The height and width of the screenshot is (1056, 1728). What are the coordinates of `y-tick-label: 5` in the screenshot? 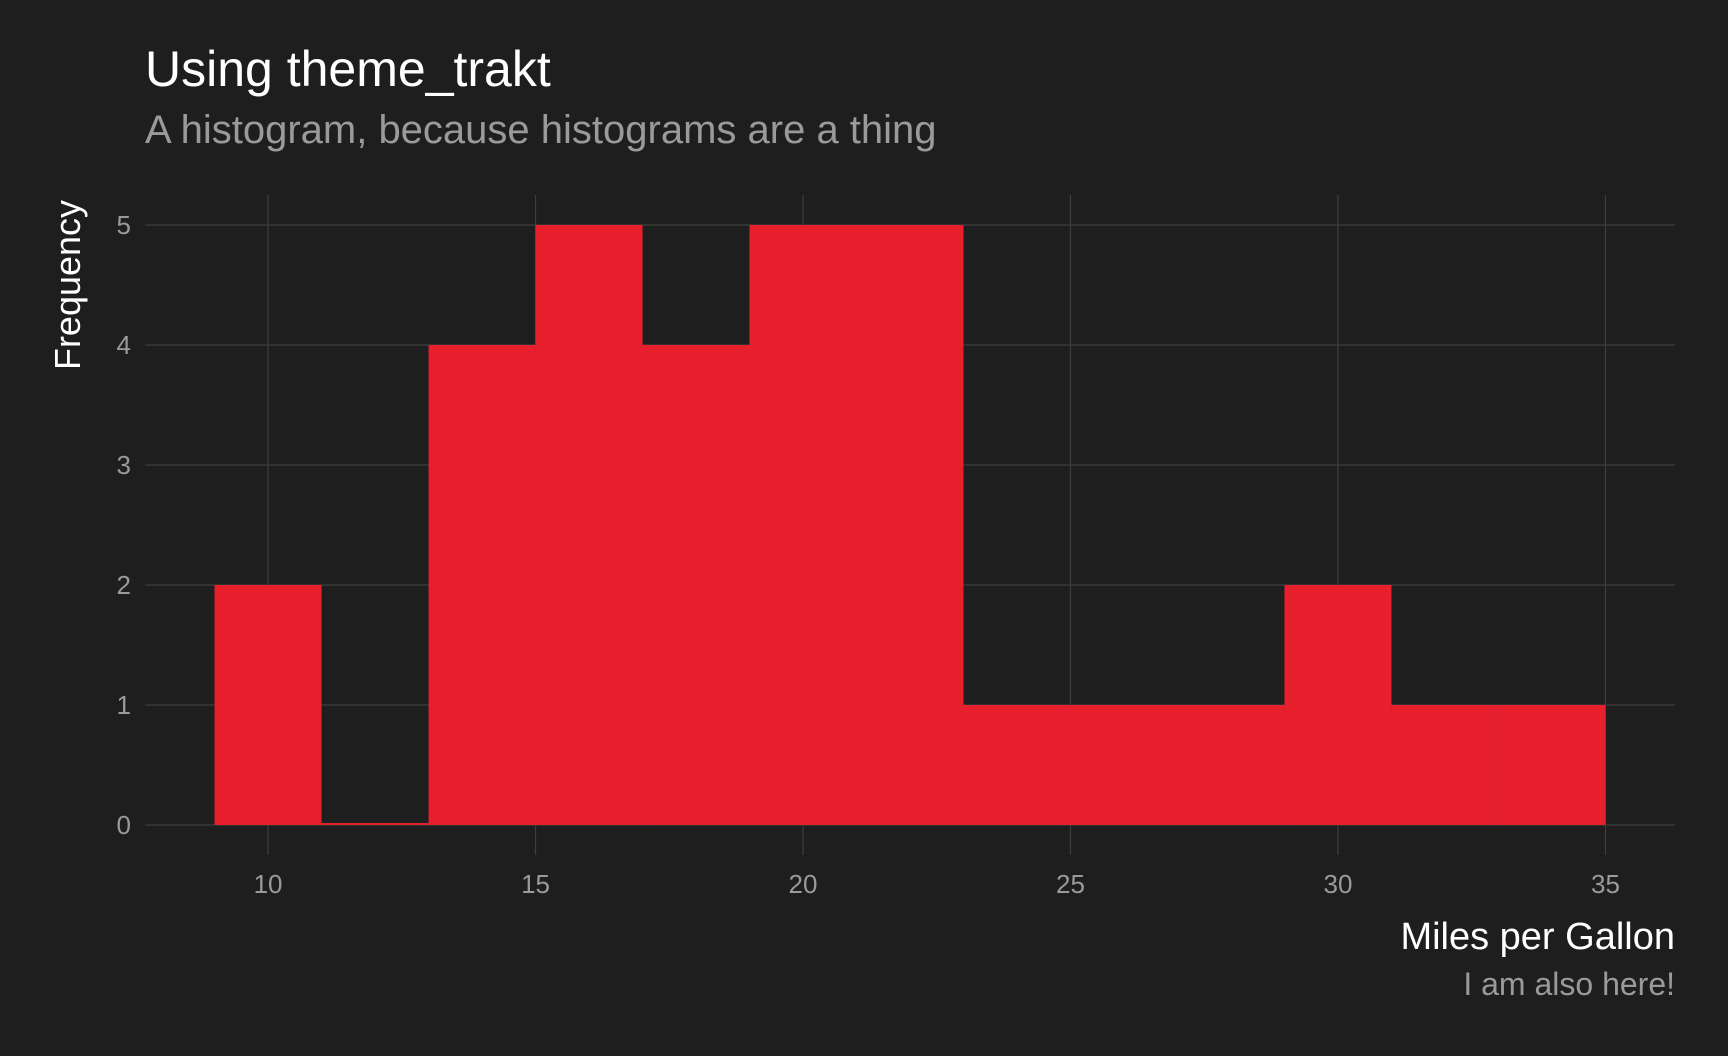 It's located at (124, 225).